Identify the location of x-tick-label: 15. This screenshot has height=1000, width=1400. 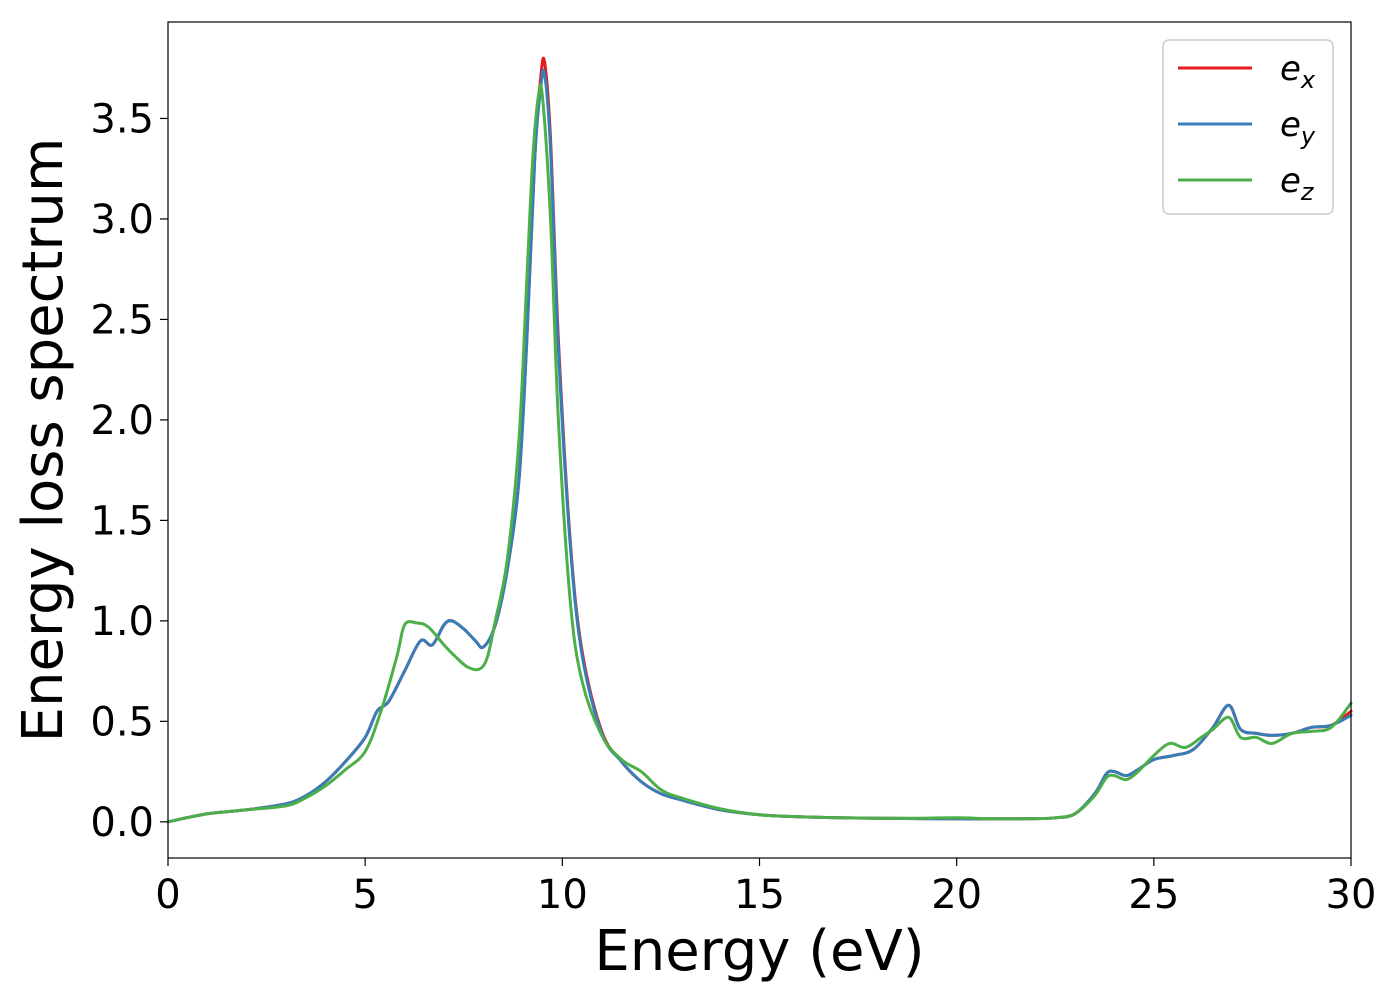
(759, 895).